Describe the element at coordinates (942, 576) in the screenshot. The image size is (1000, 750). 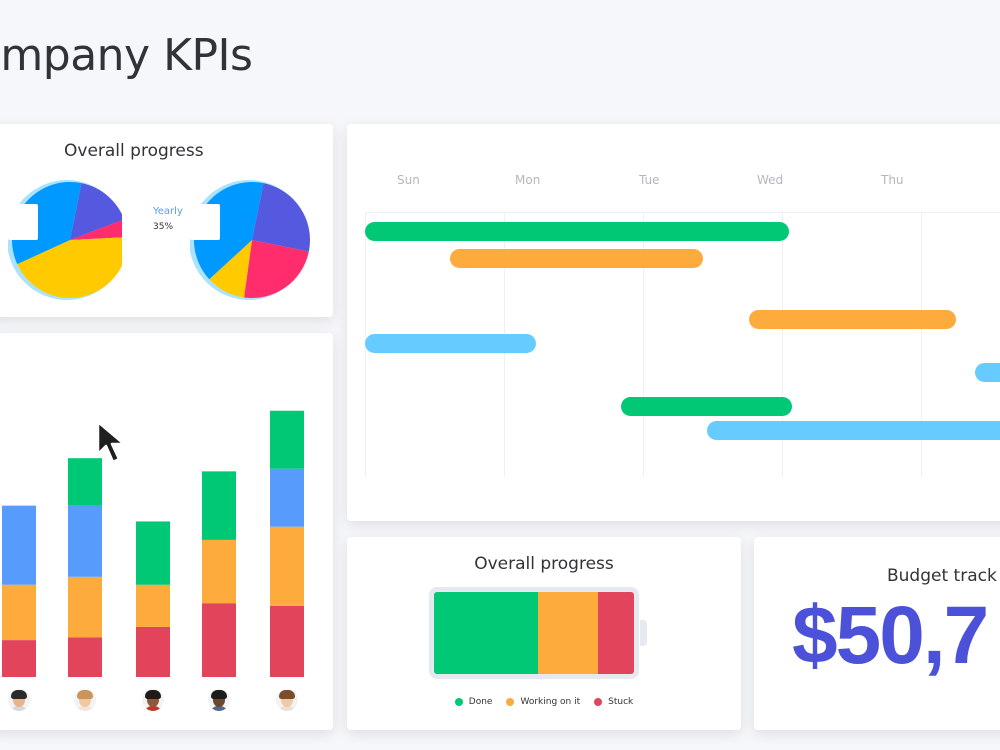
I see `budget-card-title: Budget track` at that location.